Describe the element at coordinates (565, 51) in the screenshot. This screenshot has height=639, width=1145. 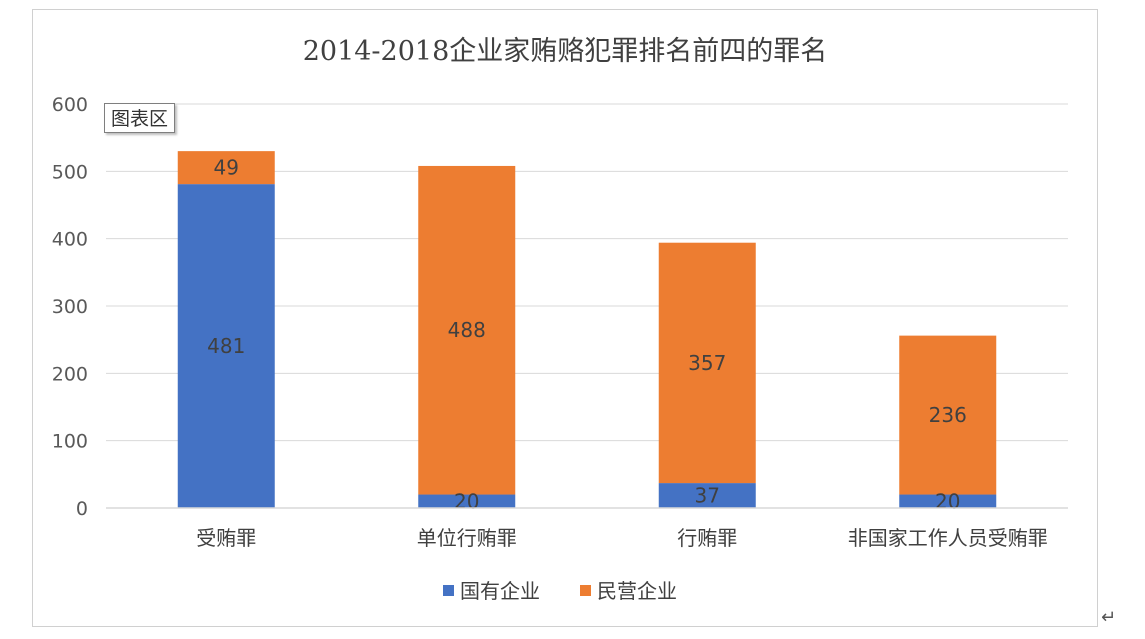
I see `chart-title: 2014-2018企业家贿赂犯罪排名前四的罪名` at that location.